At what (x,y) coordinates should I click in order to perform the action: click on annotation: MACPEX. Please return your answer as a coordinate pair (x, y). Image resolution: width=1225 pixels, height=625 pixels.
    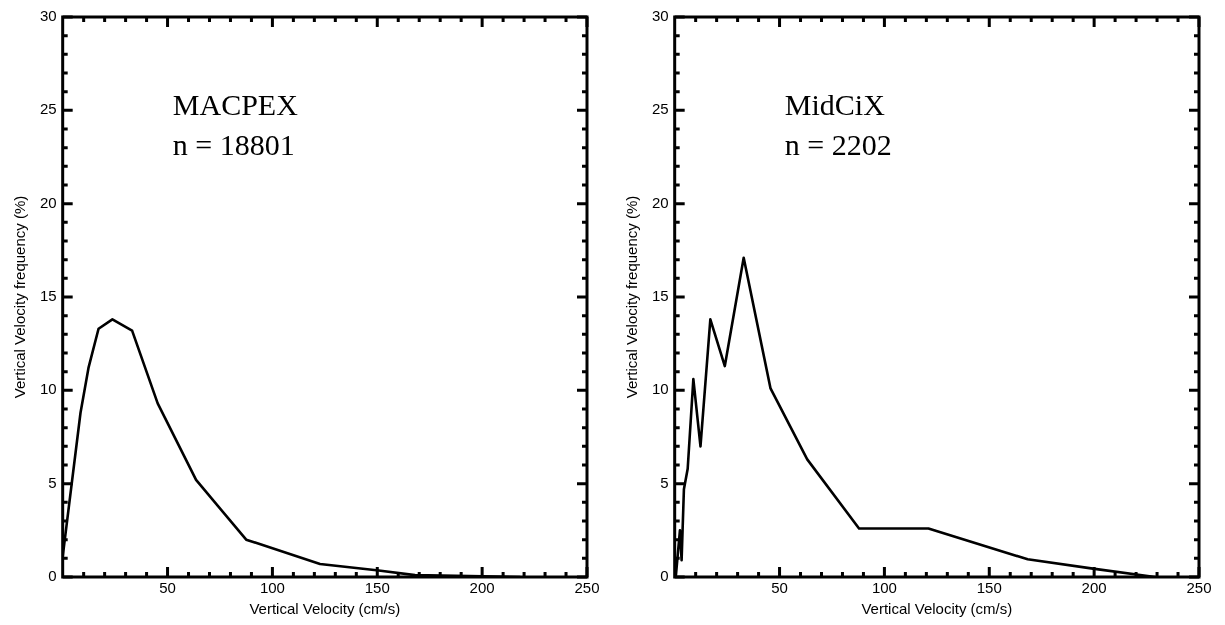
    Looking at the image, I should click on (235, 104).